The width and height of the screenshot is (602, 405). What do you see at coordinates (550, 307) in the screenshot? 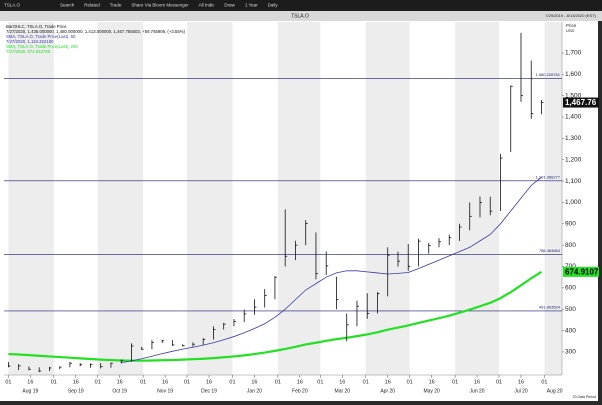
I see `reference-label: 491.893524` at bounding box center [550, 307].